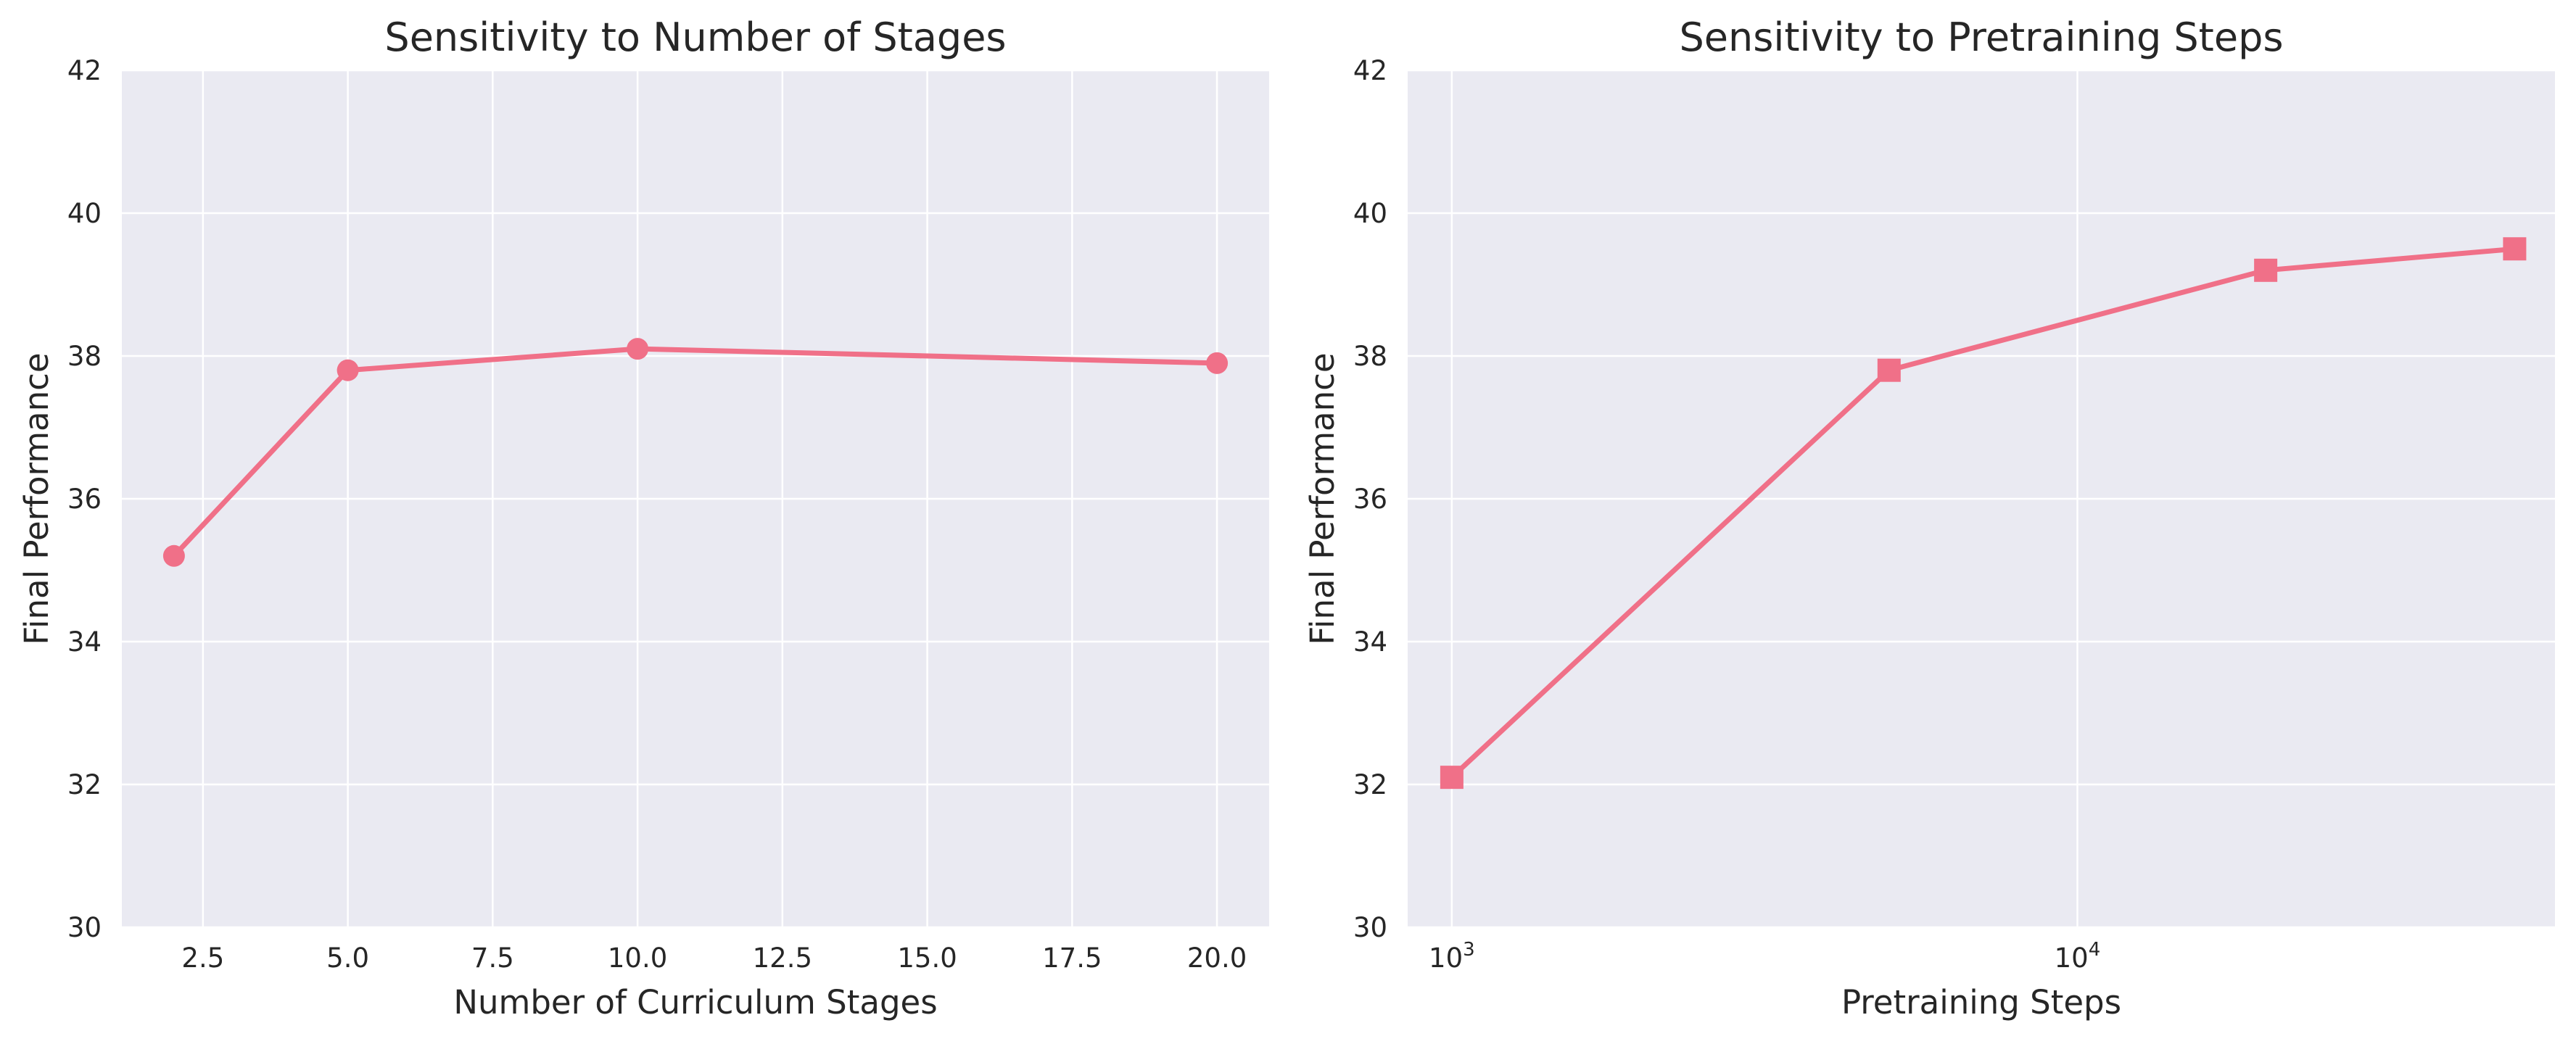 Image resolution: width=2576 pixels, height=1044 pixels. Describe the element at coordinates (1764, 956) in the screenshot. I see `x-ticks: 10³ 10⁴` at that location.